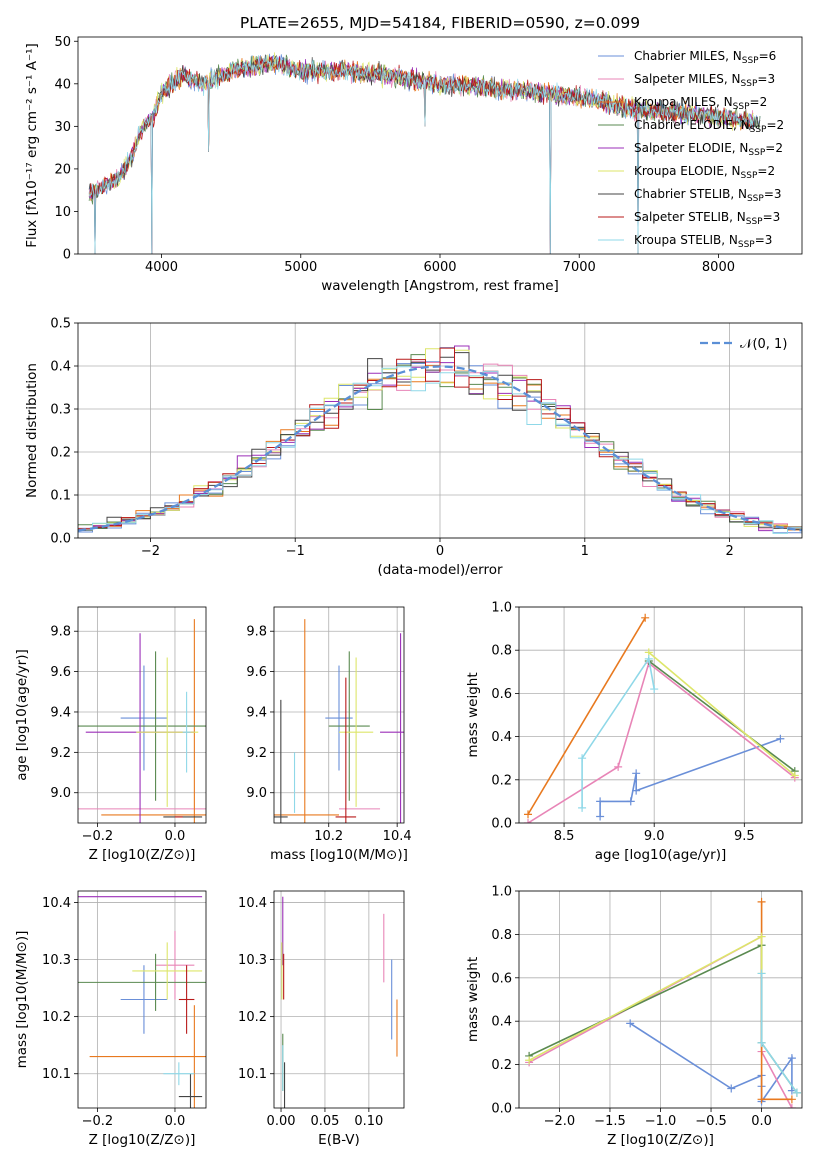 The width and height of the screenshot is (819, 1170). I want to click on y-tick-label: 1.0, so click(501, 892).